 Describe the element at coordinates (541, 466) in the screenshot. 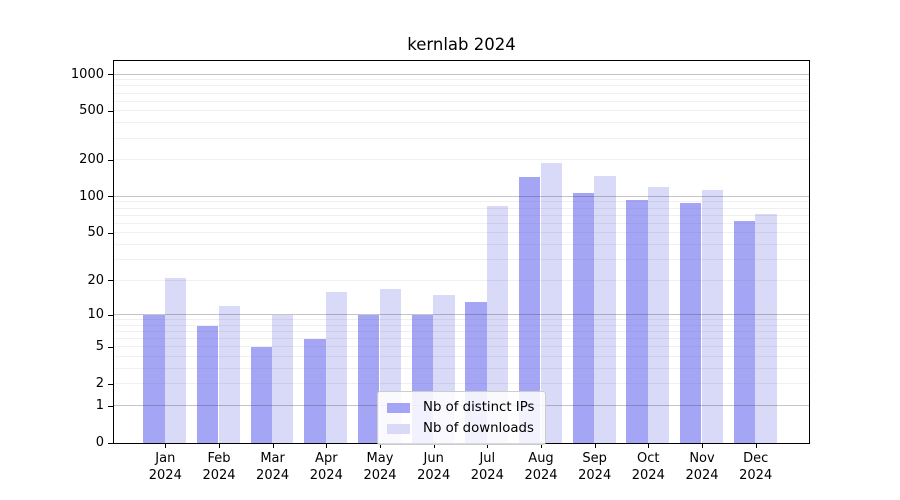

I see `x-tick-label-aug: Aug 2024` at that location.